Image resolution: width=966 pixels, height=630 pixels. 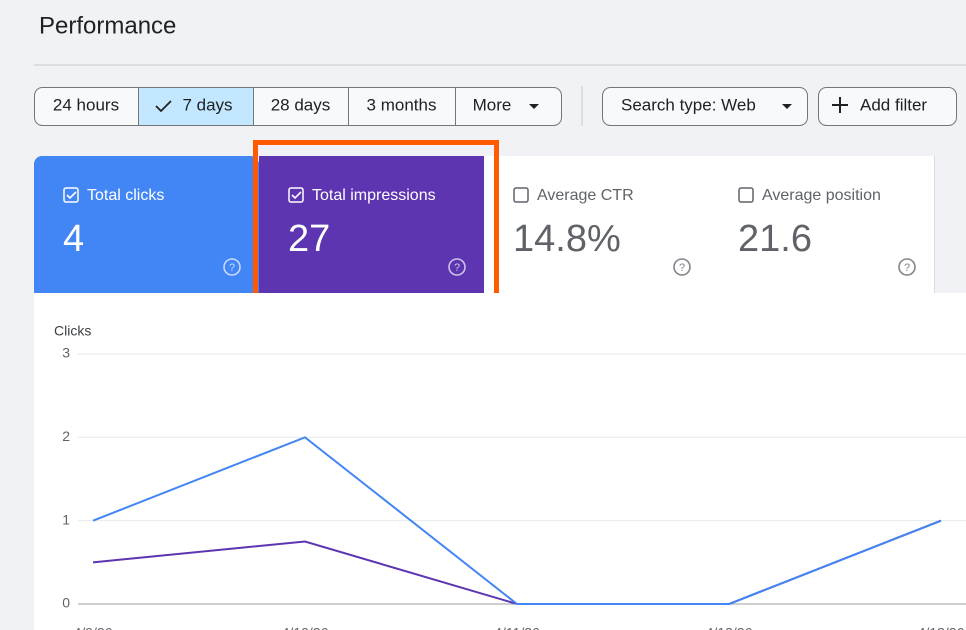 I want to click on y-tick-label: 2, so click(x=66, y=436).